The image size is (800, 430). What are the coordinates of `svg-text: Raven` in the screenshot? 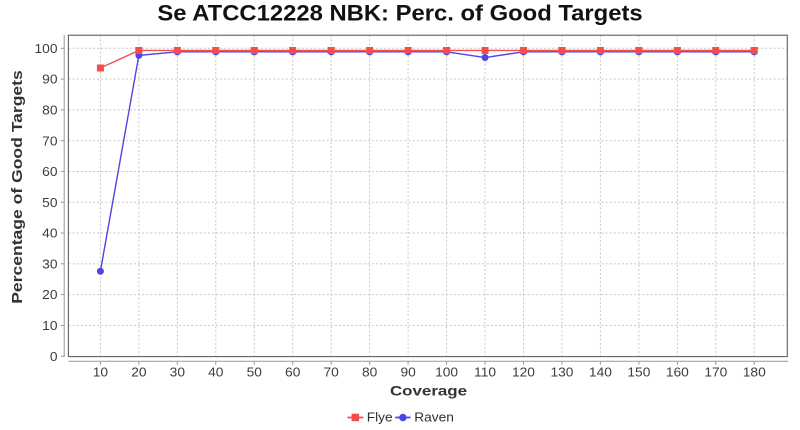 It's located at (434, 417).